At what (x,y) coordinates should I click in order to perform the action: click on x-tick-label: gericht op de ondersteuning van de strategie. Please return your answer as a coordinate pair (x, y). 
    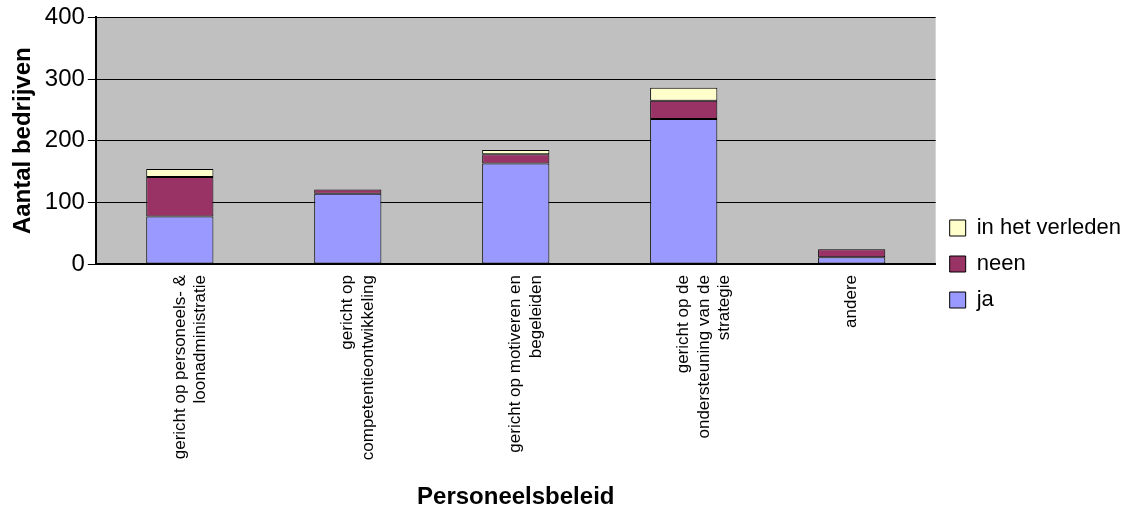
    Looking at the image, I should click on (703, 357).